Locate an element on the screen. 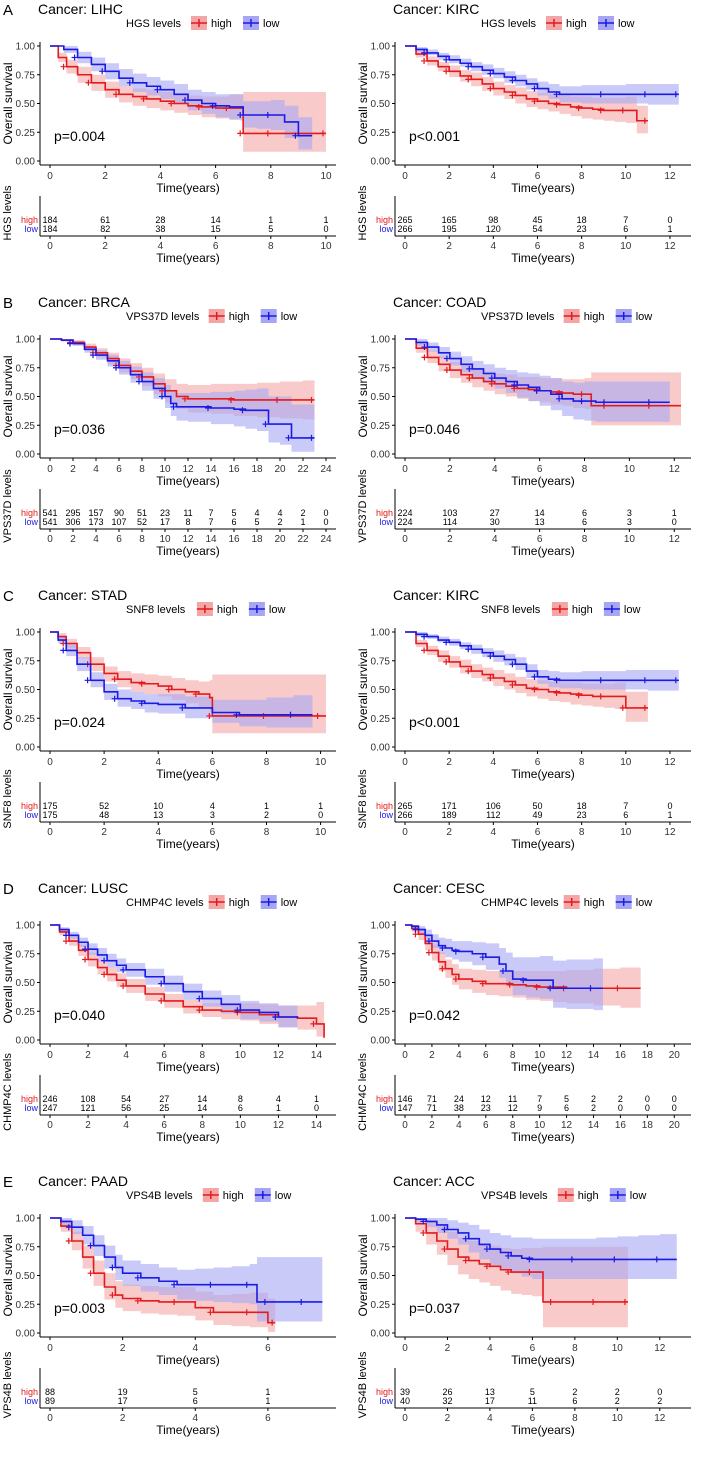 This screenshot has height=1472, width=705. risk-count-low: 7 is located at coordinates (210, 522).